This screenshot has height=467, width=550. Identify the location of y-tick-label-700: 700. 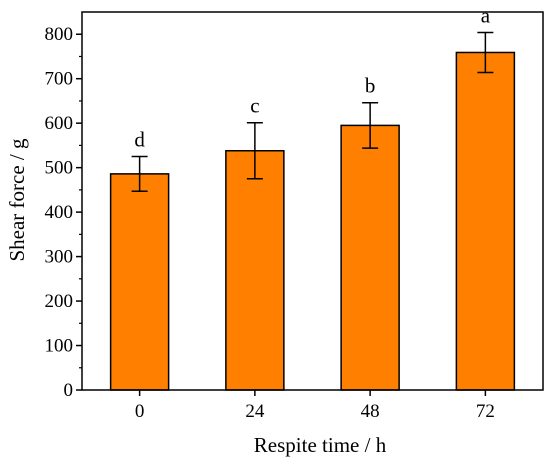
(59, 79).